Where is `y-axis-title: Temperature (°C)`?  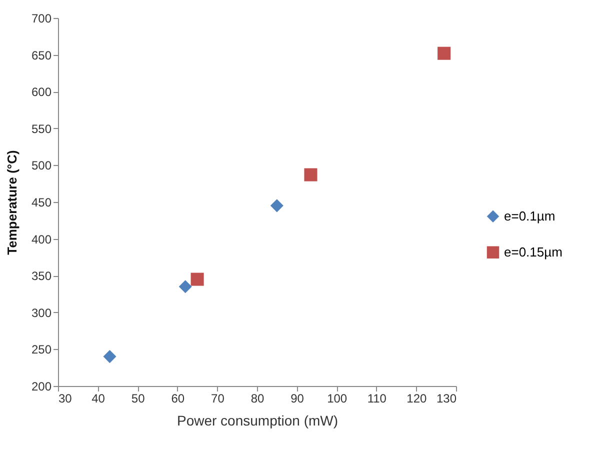
y-axis-title: Temperature (°C) is located at coordinates (12, 202).